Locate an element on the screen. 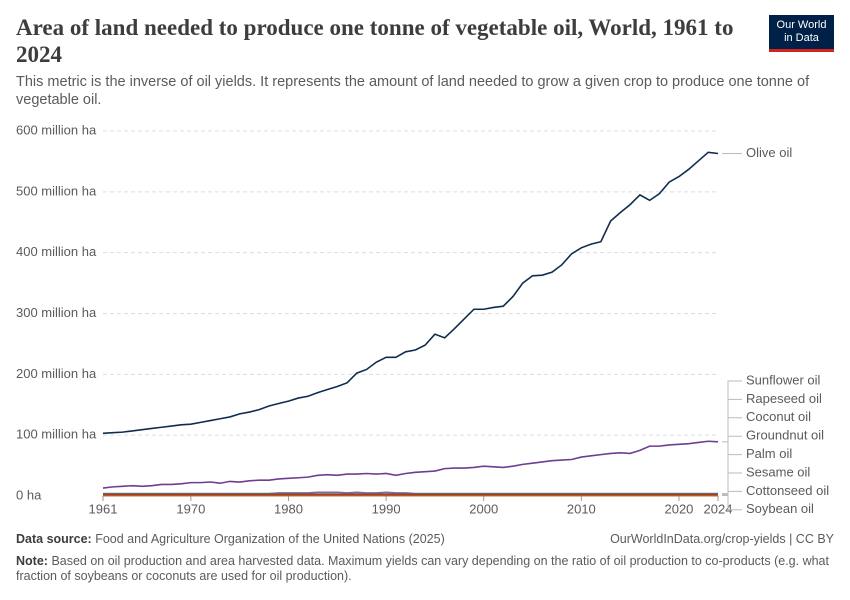 The image size is (850, 600). legend-label: Rapeseed oil is located at coordinates (784, 398).